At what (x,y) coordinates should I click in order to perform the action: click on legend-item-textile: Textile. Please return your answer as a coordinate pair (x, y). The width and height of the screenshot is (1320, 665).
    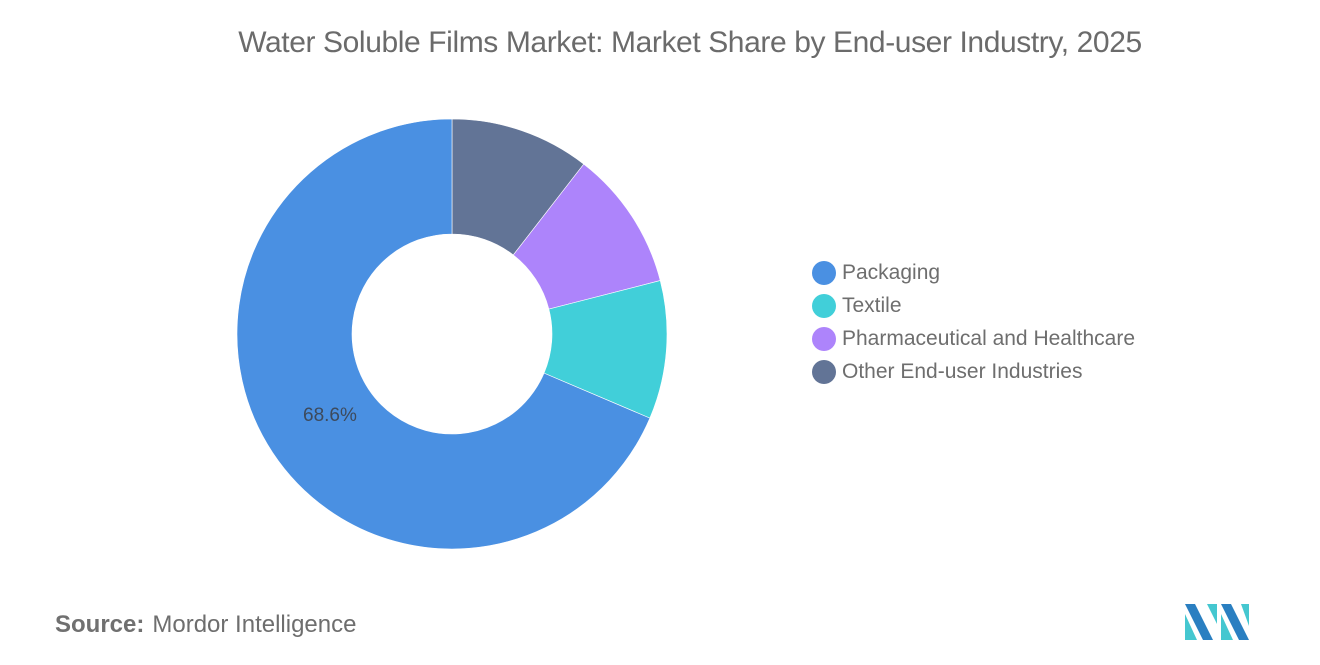
    Looking at the image, I should click on (973, 305).